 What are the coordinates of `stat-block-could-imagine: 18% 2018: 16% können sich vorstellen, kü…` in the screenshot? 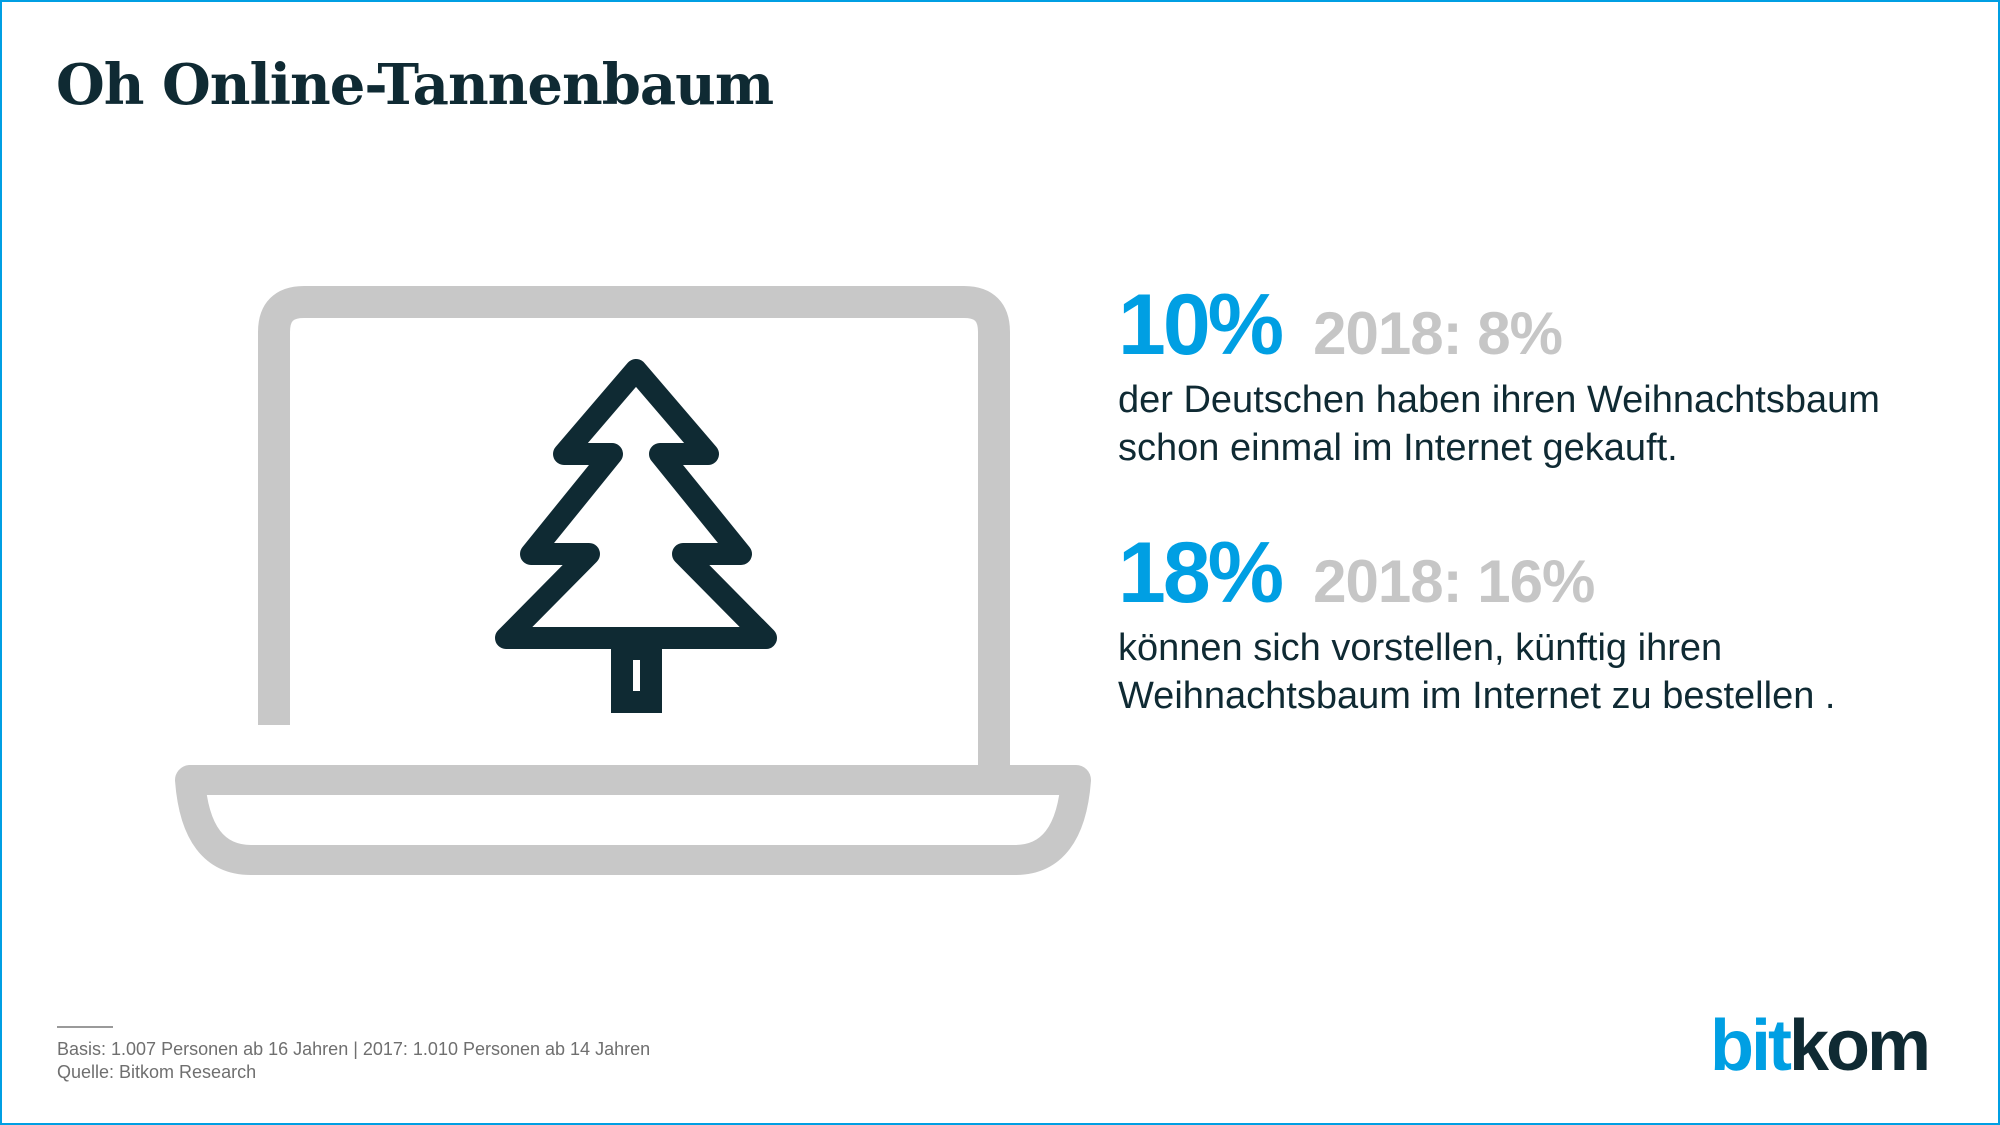 It's located at (1476, 625).